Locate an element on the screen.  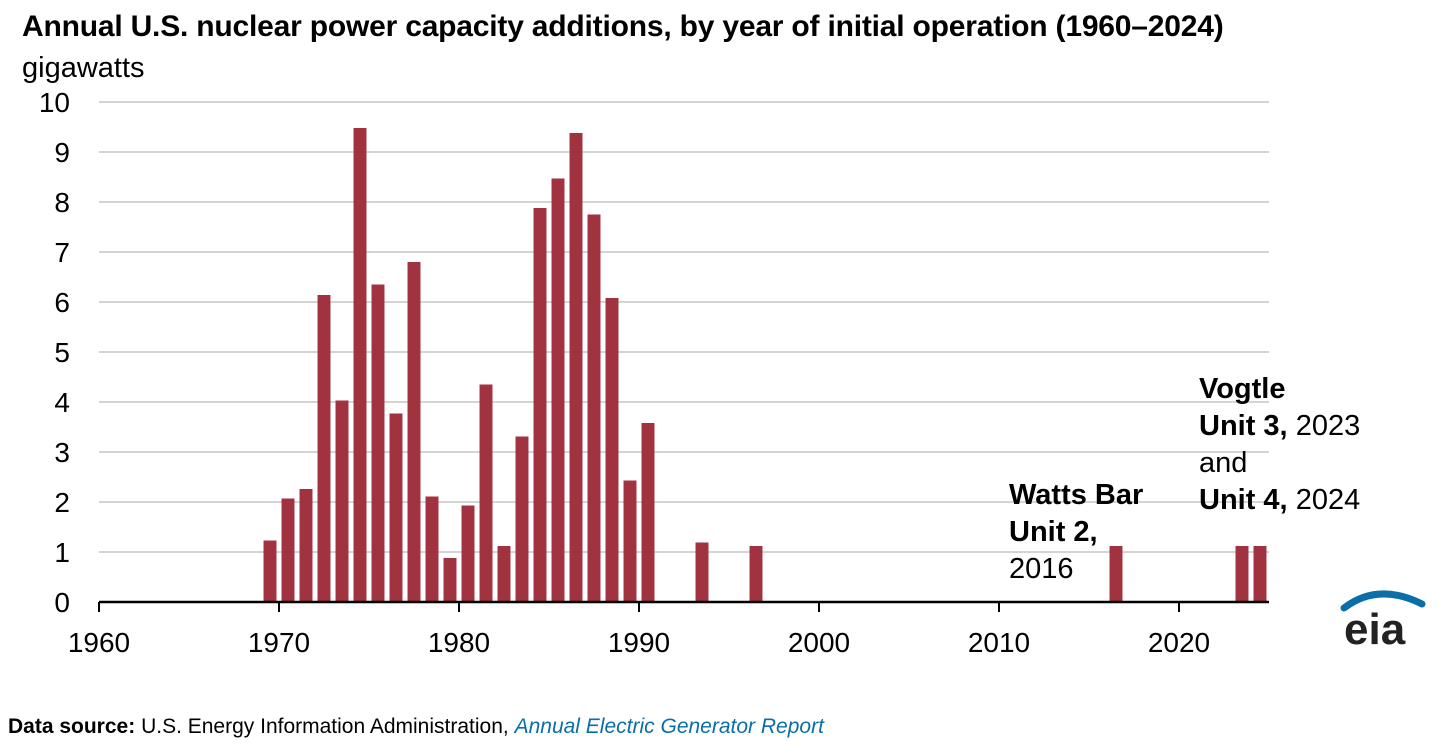
y-axis-unit-label: gigawatts is located at coordinates (83, 68).